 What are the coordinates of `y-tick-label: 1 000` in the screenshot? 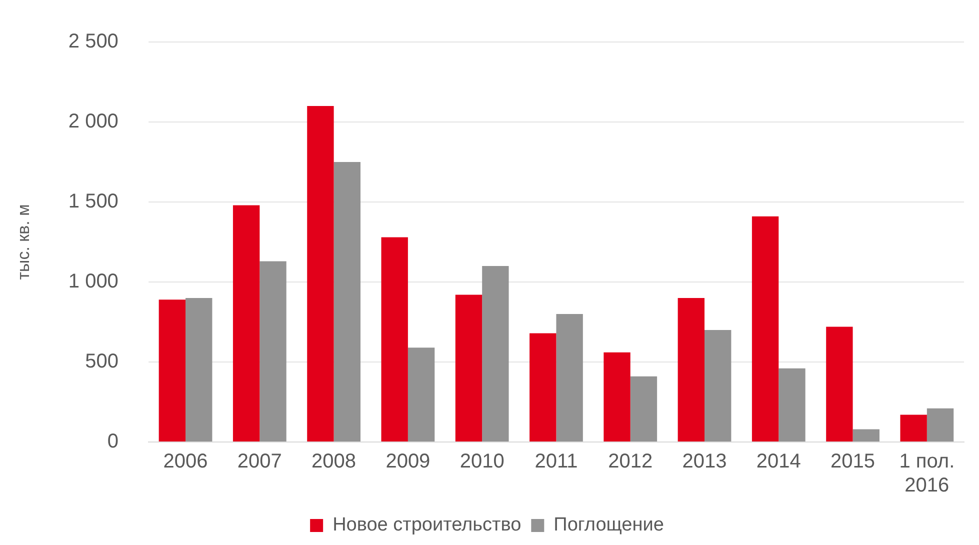 It's located at (93, 281).